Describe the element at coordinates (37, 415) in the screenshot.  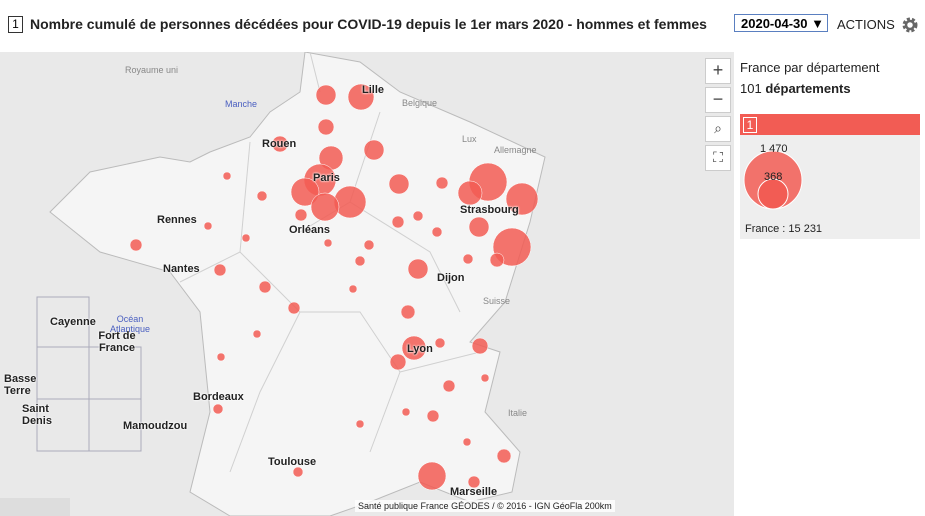
I see `city-label: Saint Denis` at that location.